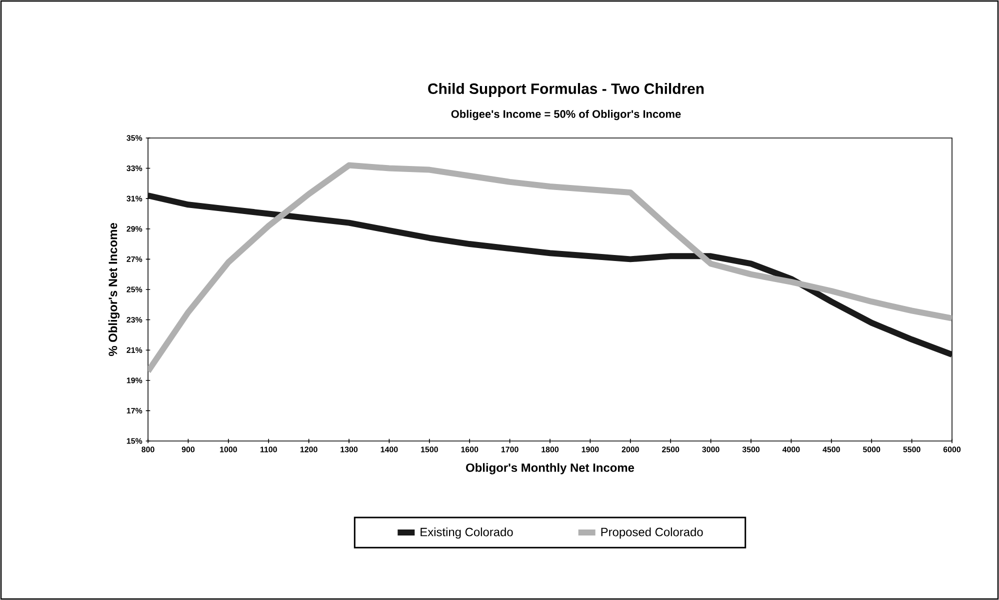  I want to click on legend-label: Existing Colorado, so click(466, 533).